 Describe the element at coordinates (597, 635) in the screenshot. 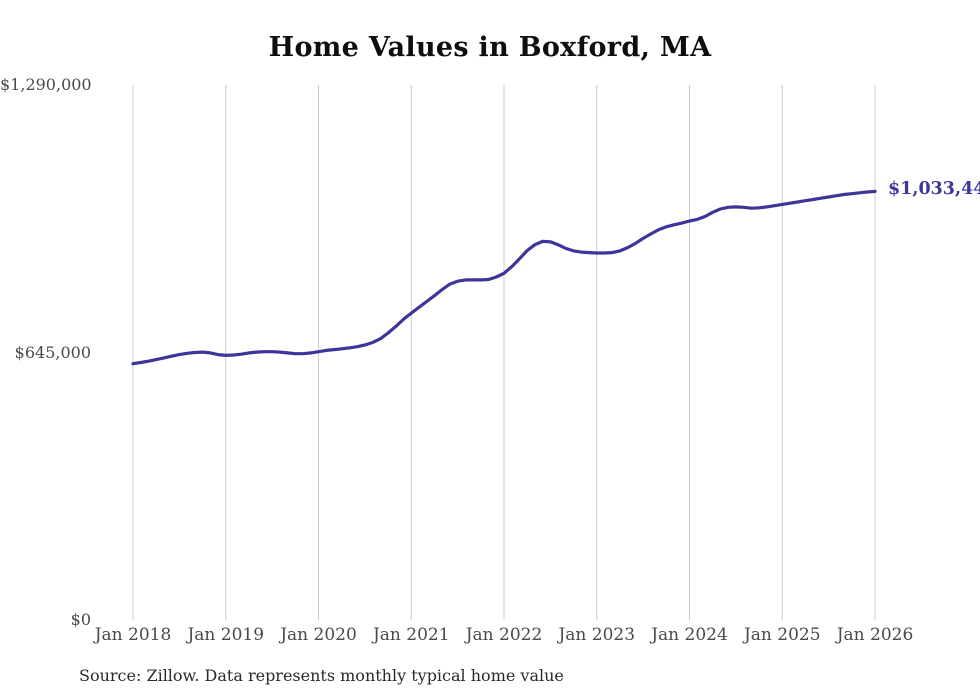

I see `x-tick-label: Jan 2023` at that location.